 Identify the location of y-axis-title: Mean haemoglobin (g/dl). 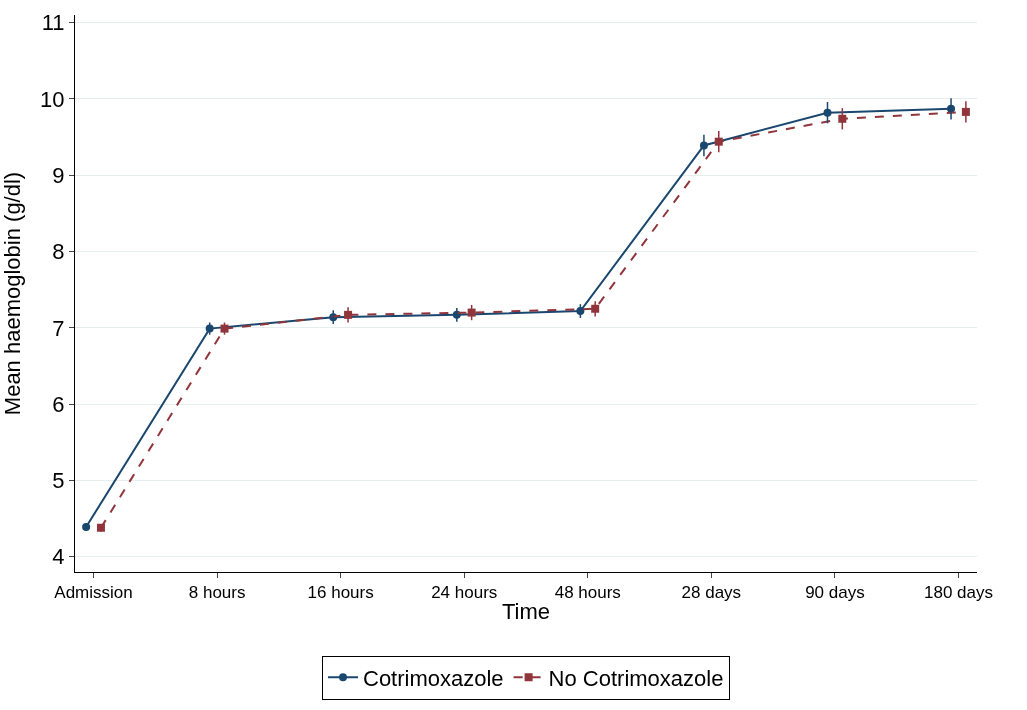
(12, 293).